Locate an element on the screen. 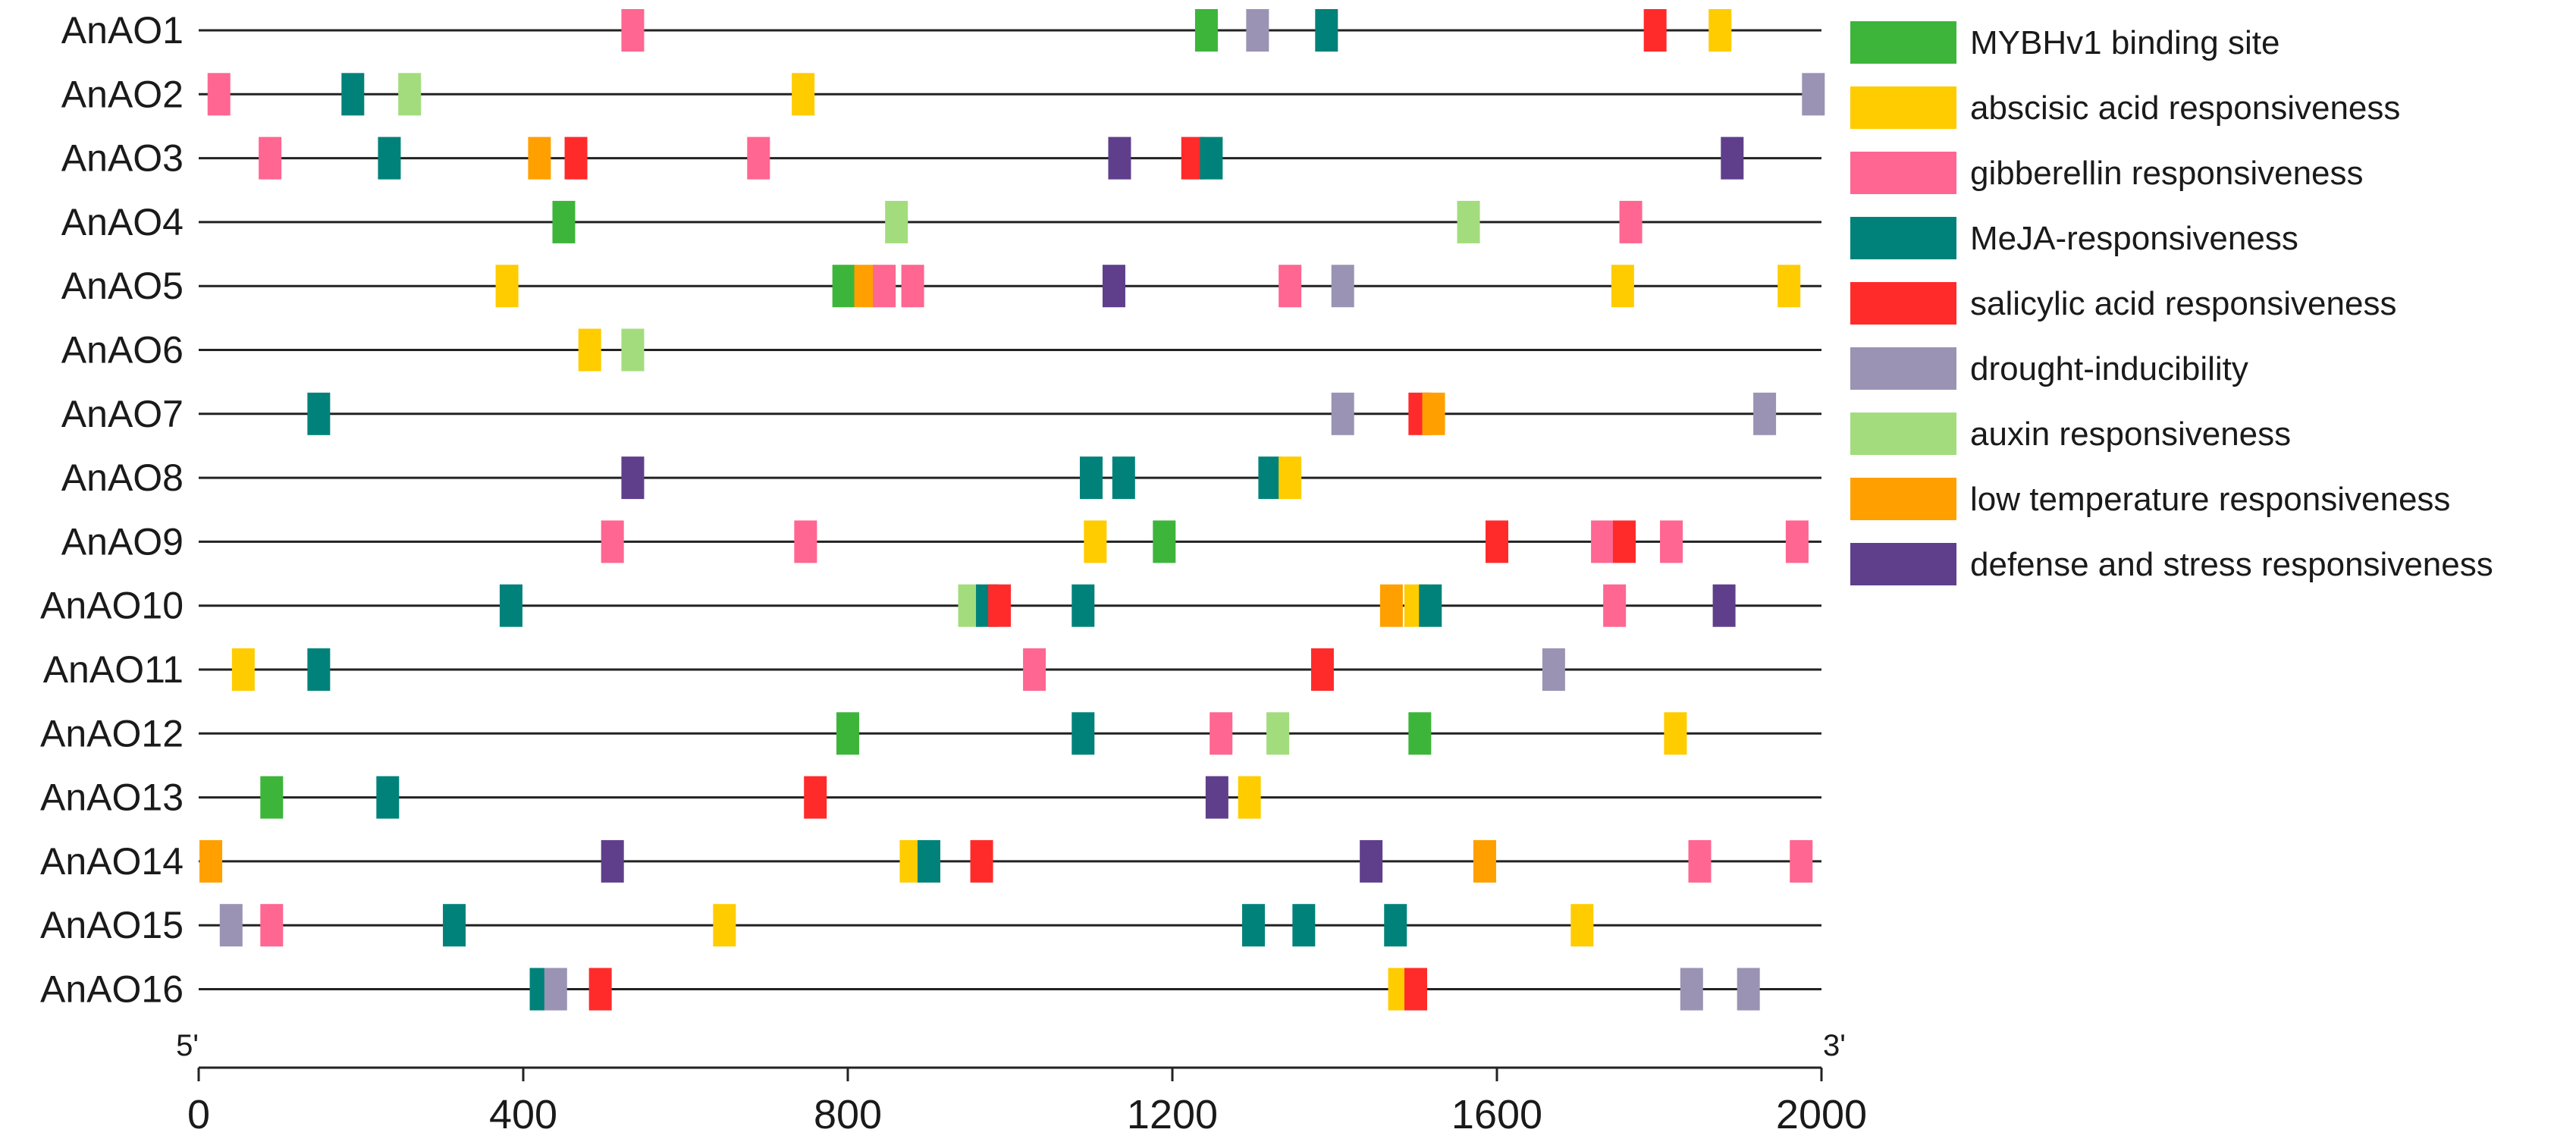 The height and width of the screenshot is (1145, 2576). element-box-drought: drought @ 1670 is located at coordinates (1553, 669).